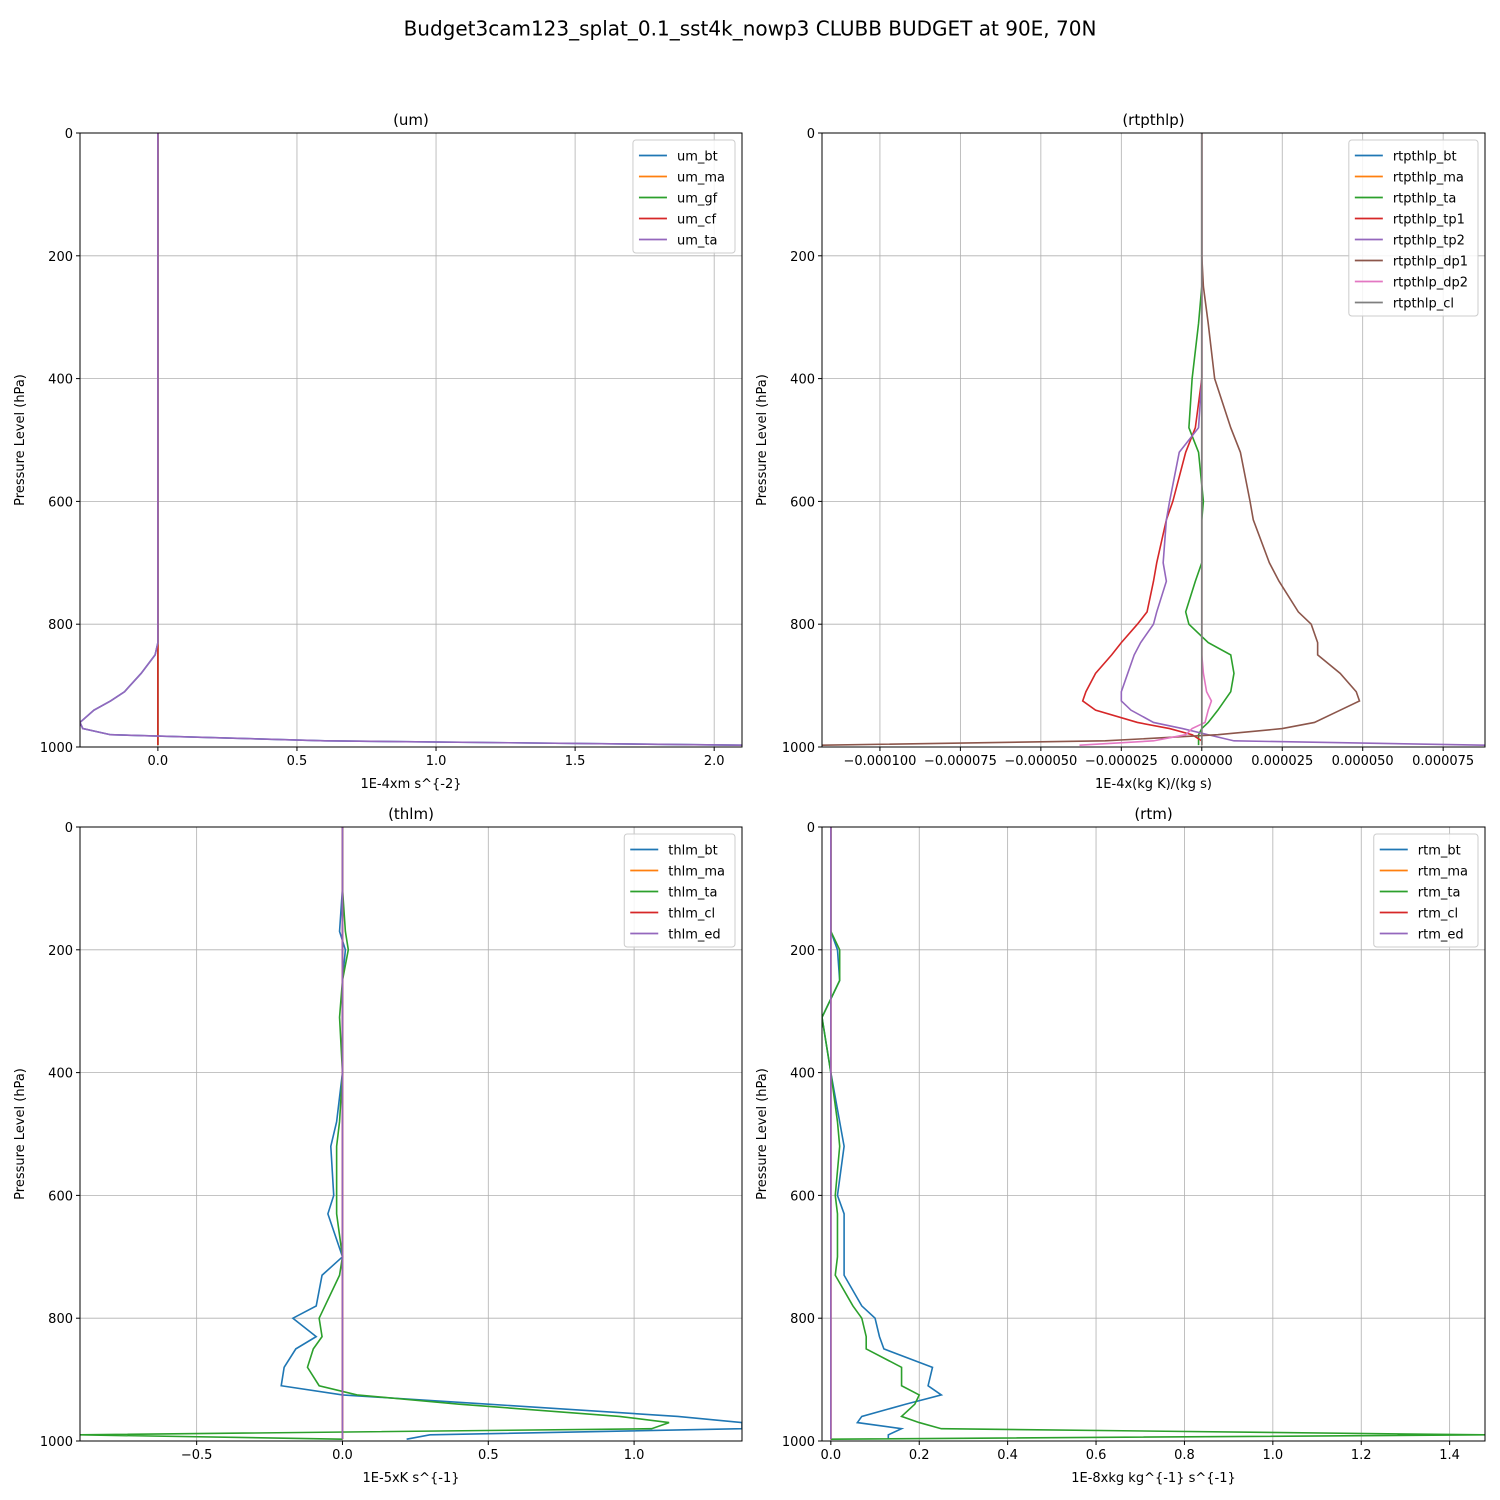 The width and height of the screenshot is (1500, 1500). Describe the element at coordinates (697, 199) in the screenshot. I see `legend-label: um_gf` at that location.